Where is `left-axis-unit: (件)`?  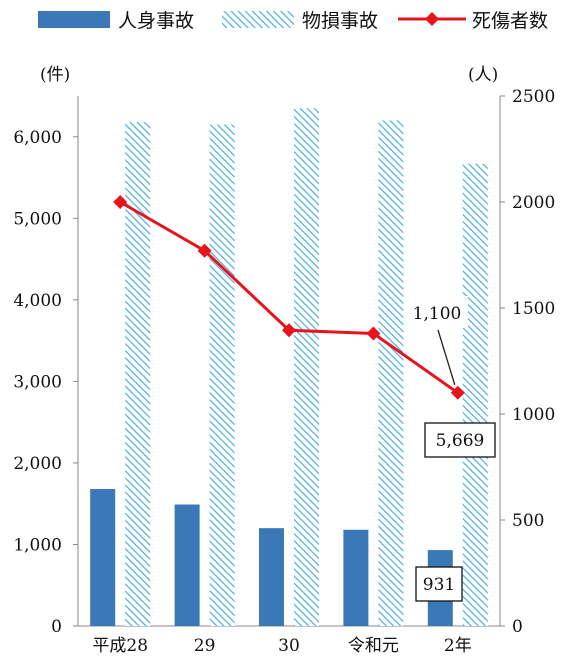
left-axis-unit: (件) is located at coordinates (55, 75).